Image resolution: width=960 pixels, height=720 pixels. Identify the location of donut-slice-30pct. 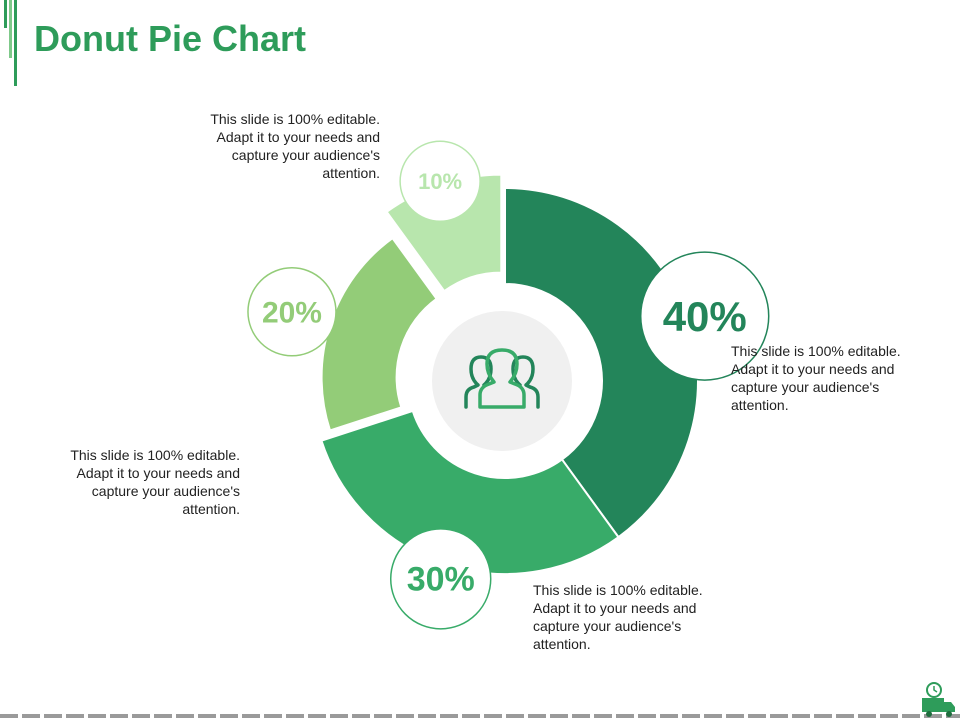
(470, 492).